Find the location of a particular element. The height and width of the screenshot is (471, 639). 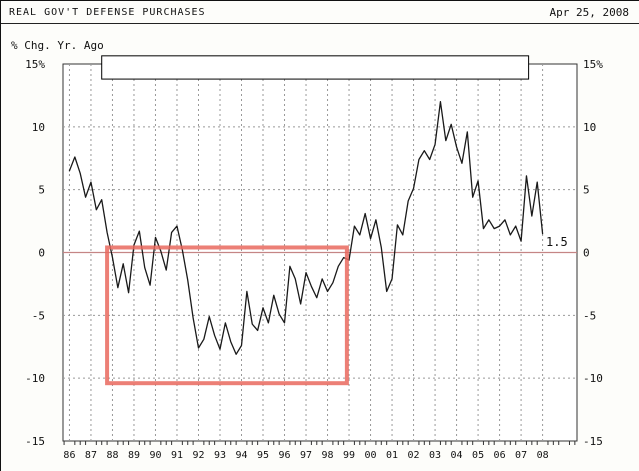

x-axis-year-label: 95 is located at coordinates (263, 455).